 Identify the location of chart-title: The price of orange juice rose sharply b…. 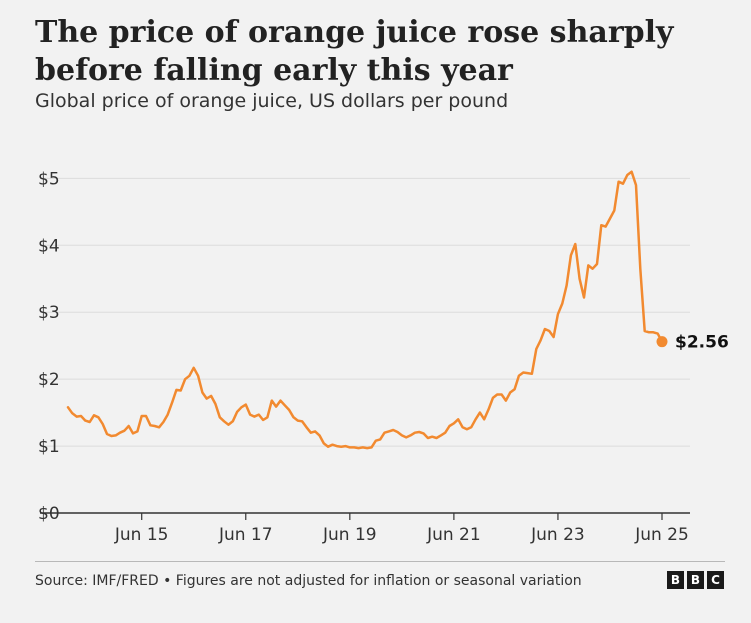
(354, 51).